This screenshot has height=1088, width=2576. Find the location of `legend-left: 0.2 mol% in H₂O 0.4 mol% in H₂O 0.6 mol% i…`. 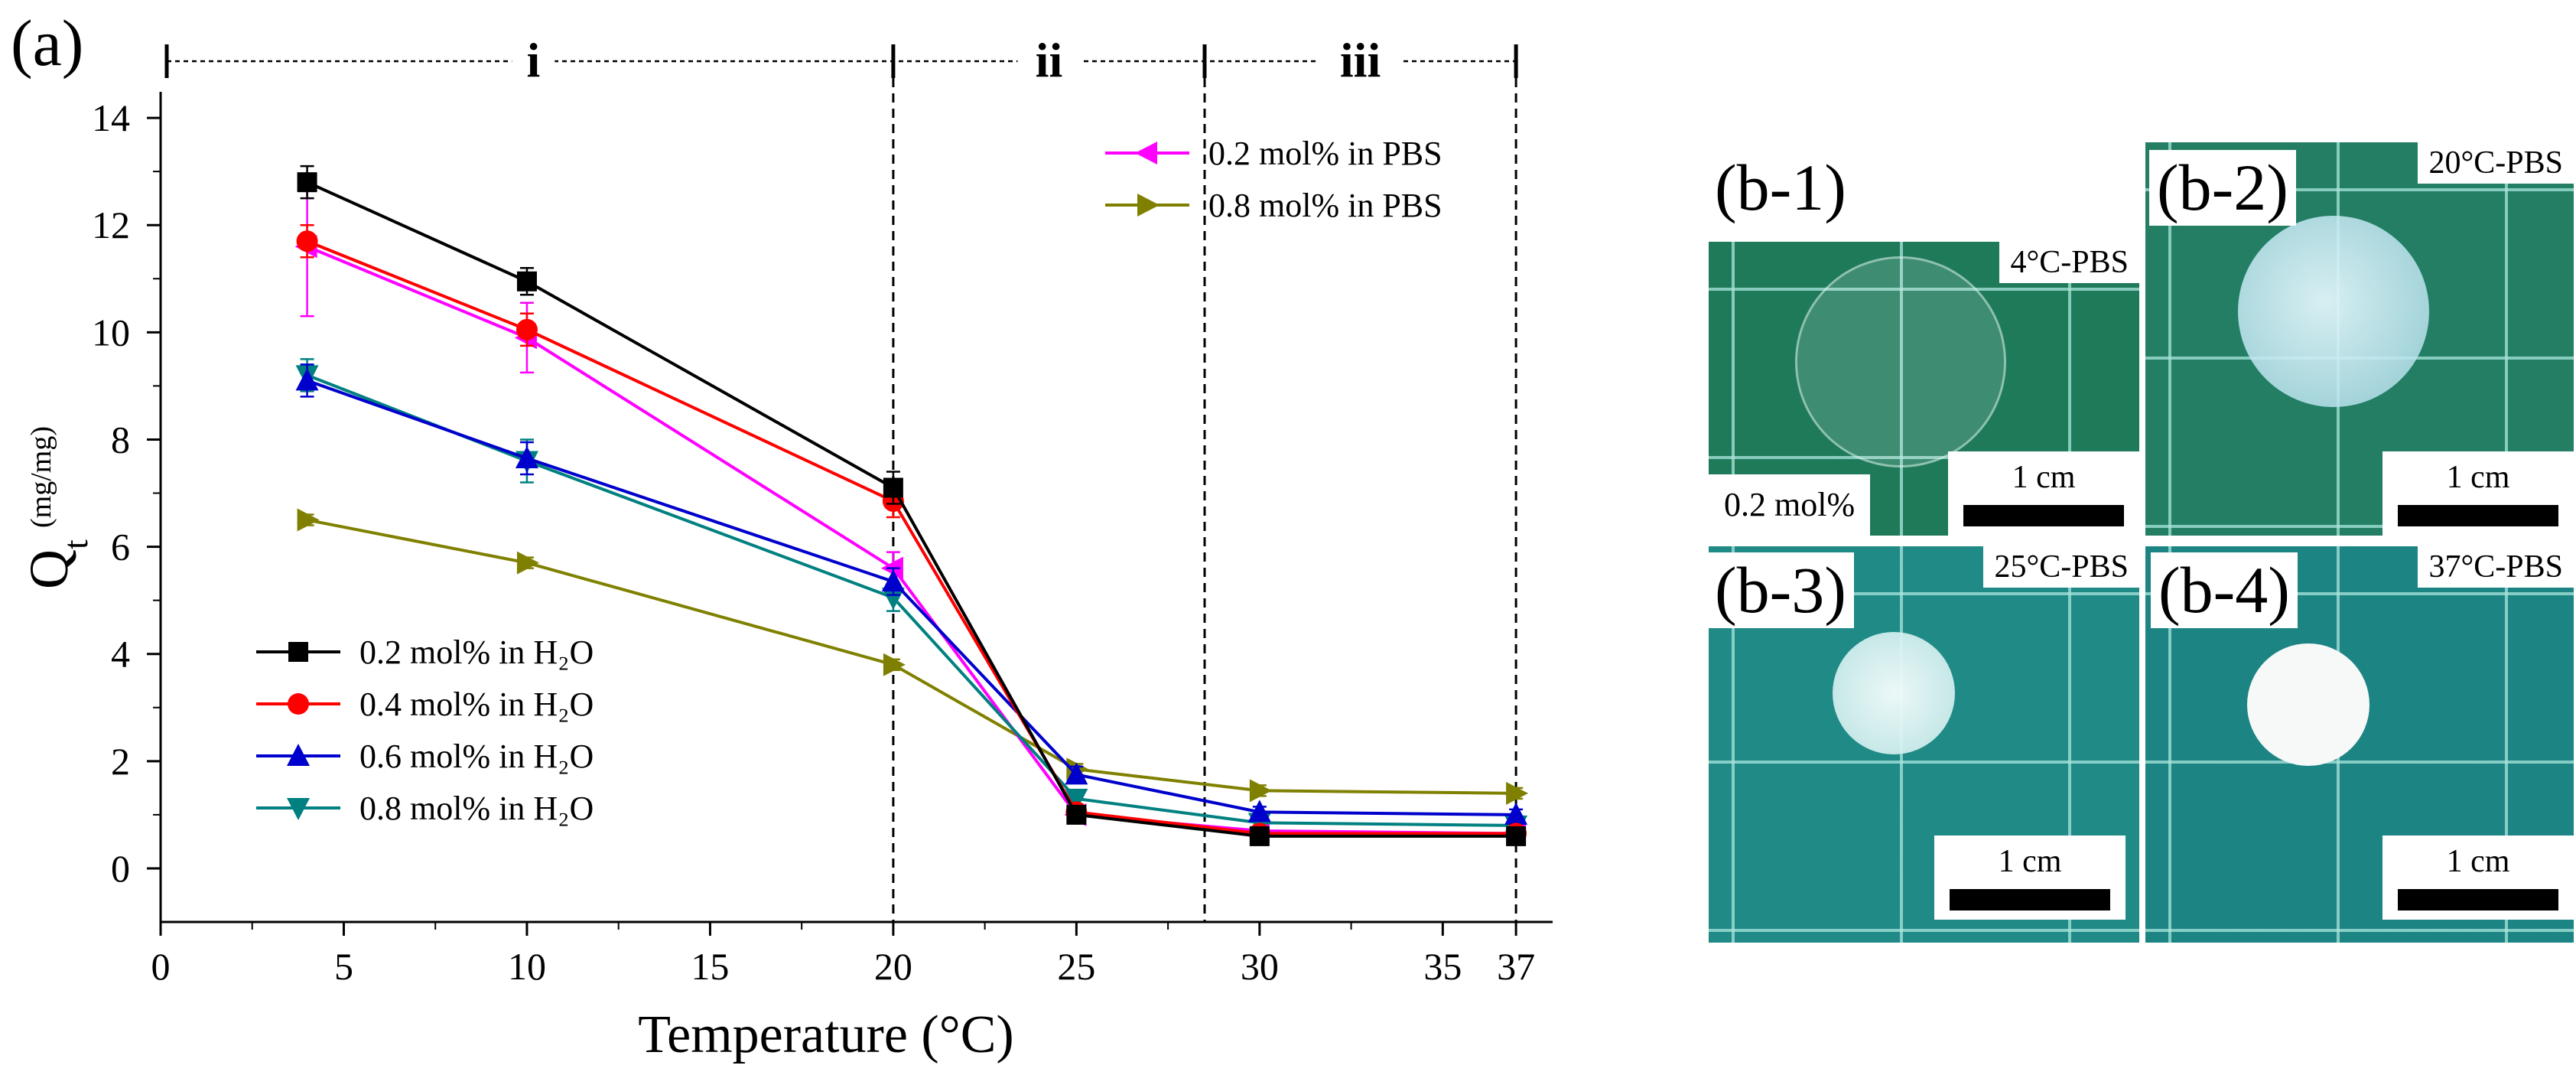

legend-left: 0.2 mol% in H₂O 0.4 mol% in H₂O 0.6 mol% i… is located at coordinates (425, 730).